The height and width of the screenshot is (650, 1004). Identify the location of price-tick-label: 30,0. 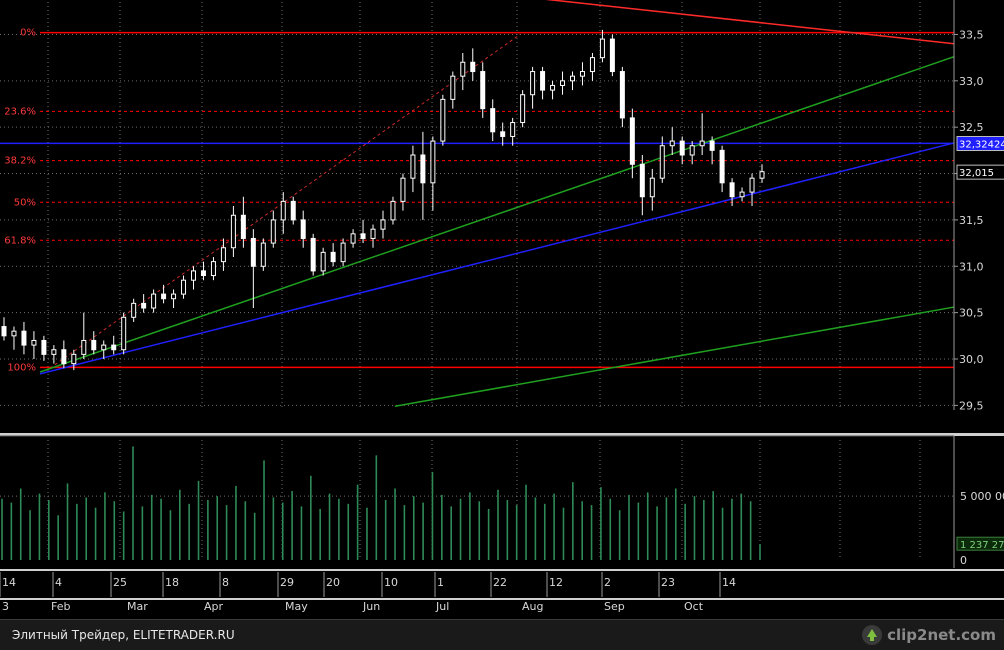
(971, 359).